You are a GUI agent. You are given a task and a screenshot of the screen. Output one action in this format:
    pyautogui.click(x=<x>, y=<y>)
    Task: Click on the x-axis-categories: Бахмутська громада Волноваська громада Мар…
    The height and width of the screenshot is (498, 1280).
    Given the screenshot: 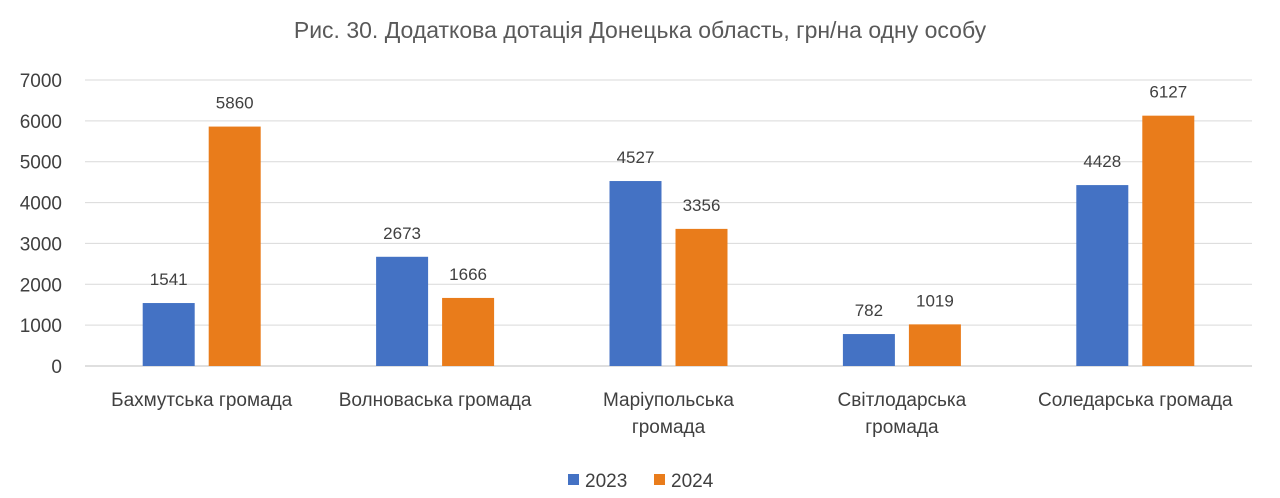 What is the action you would take?
    pyautogui.click(x=672, y=414)
    